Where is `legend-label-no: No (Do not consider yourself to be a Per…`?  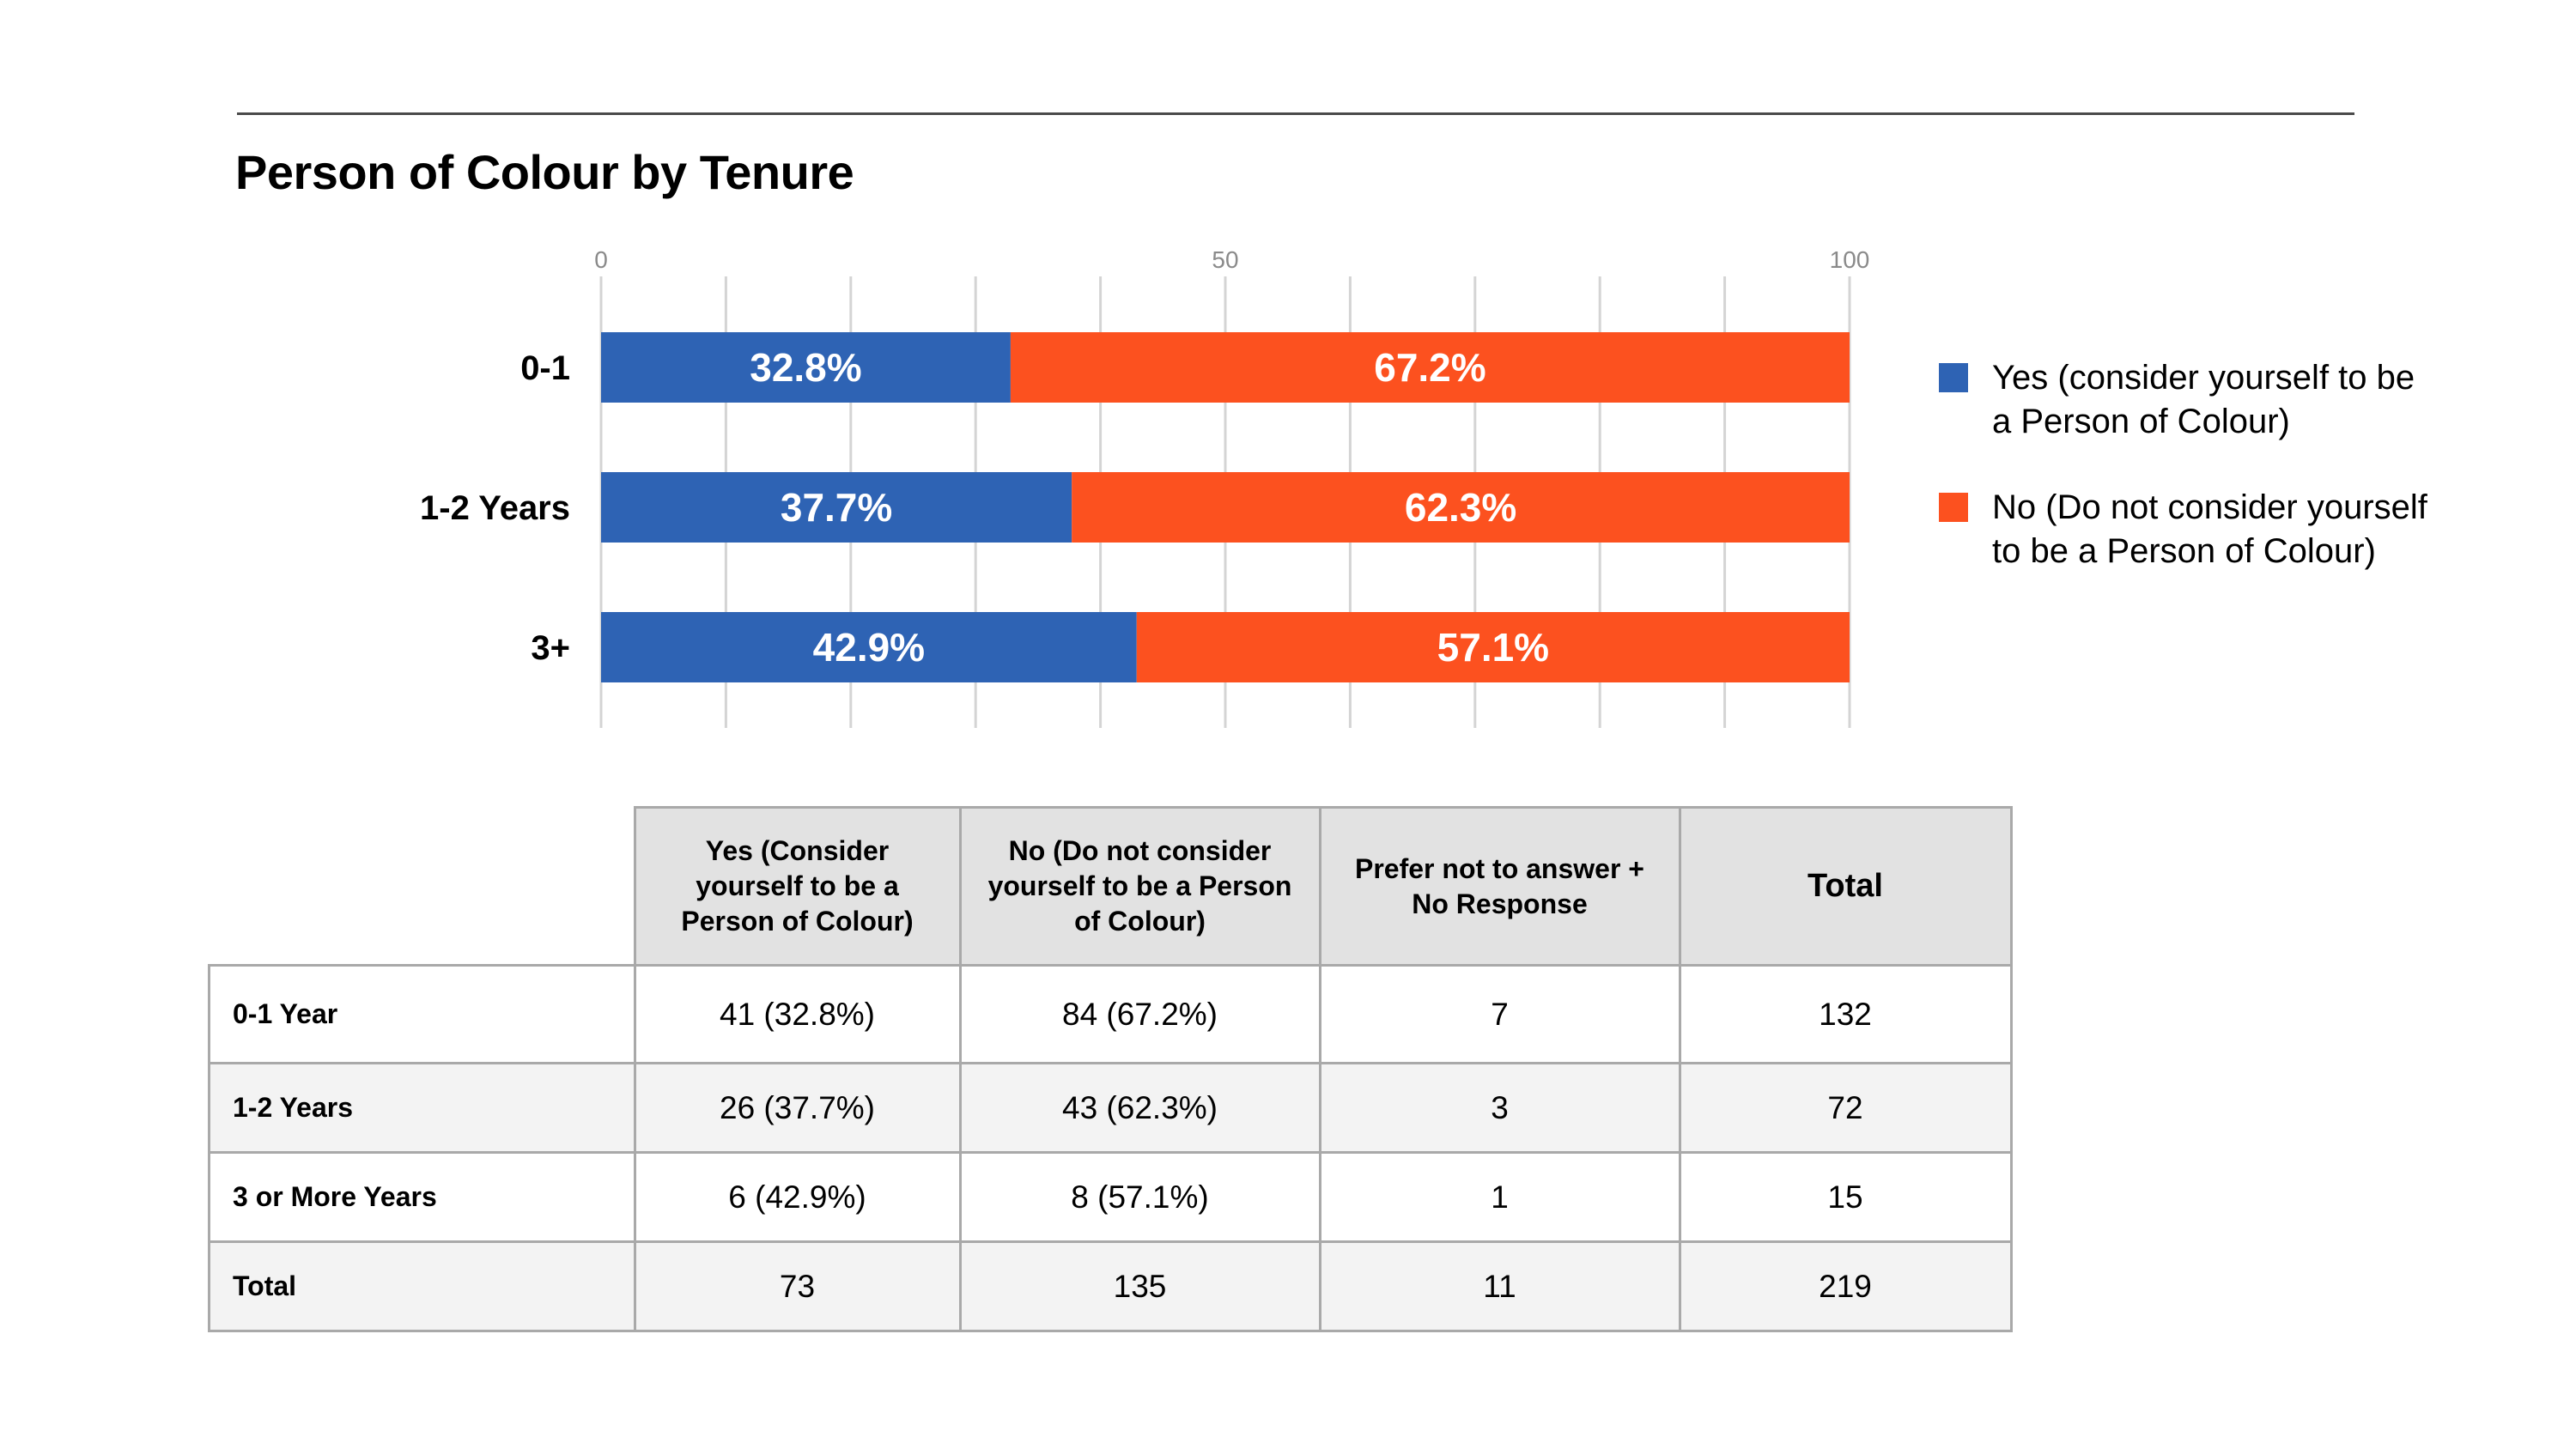 legend-label-no: No (Do not consider yourself to be a Per… is located at coordinates (2209, 529).